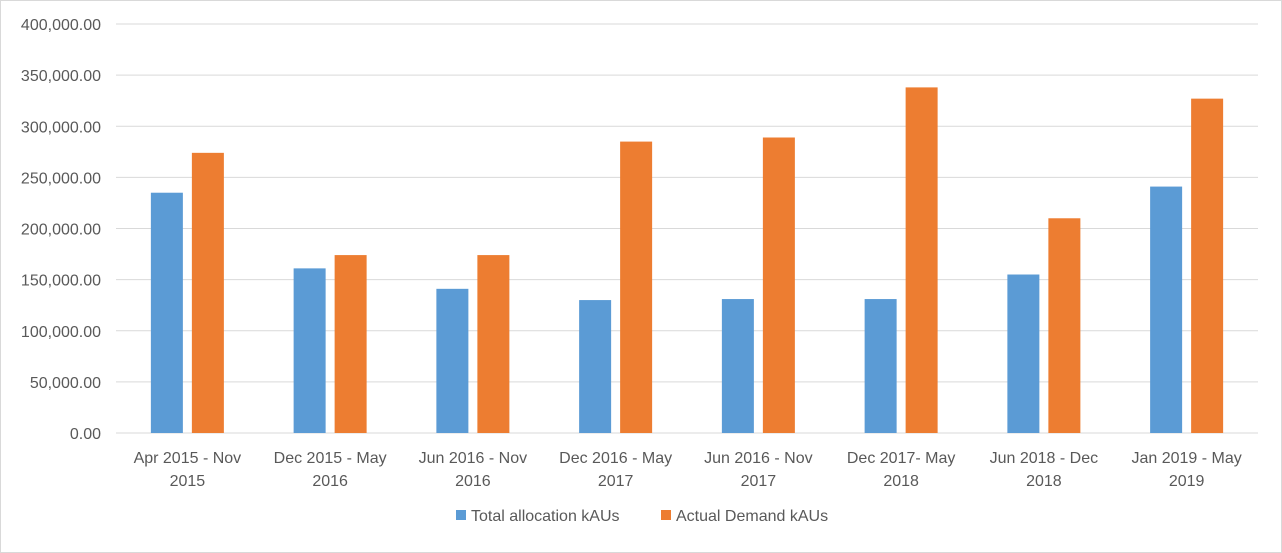 The image size is (1282, 553). What do you see at coordinates (85, 434) in the screenshot?
I see `y-tick-label: 0.00` at bounding box center [85, 434].